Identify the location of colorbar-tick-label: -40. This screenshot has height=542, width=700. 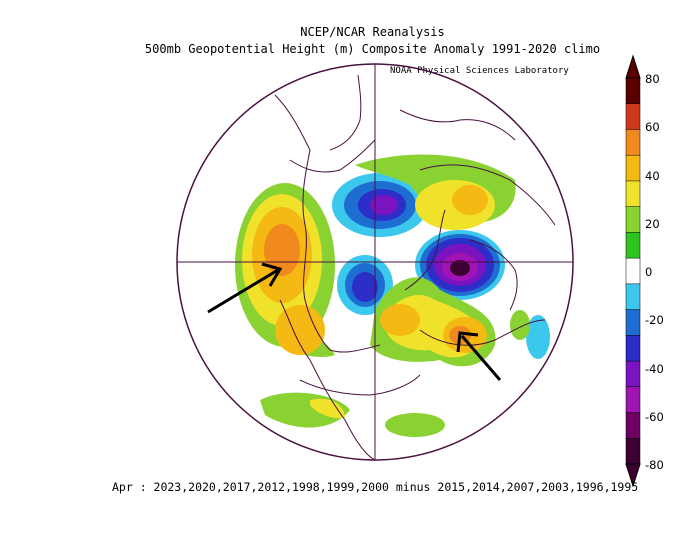
(654, 368).